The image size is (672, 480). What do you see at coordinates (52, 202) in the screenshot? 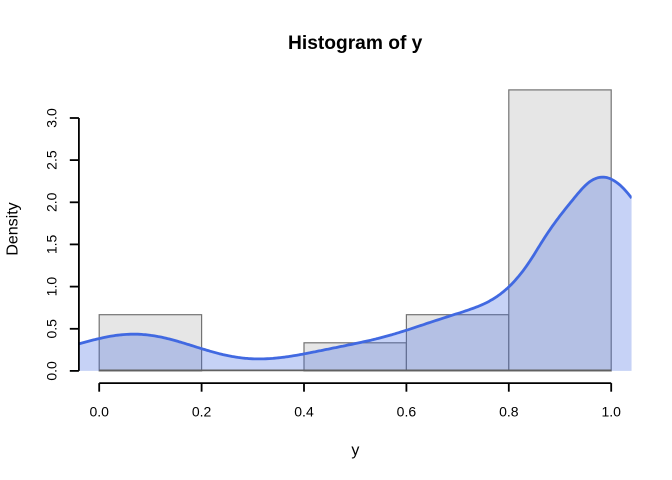
I see `svg-text: 2.0` at bounding box center [52, 202].